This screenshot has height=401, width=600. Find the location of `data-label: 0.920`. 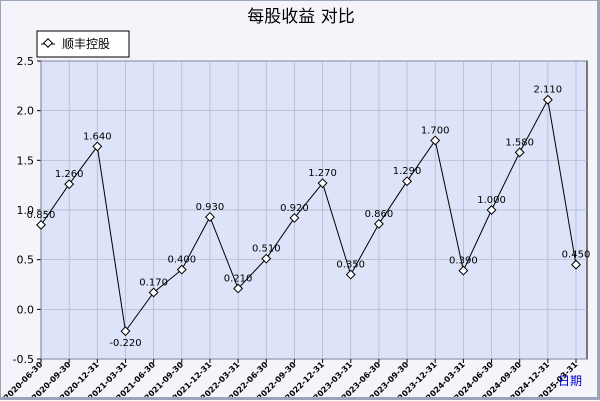

data-label: 0.920 is located at coordinates (294, 208).